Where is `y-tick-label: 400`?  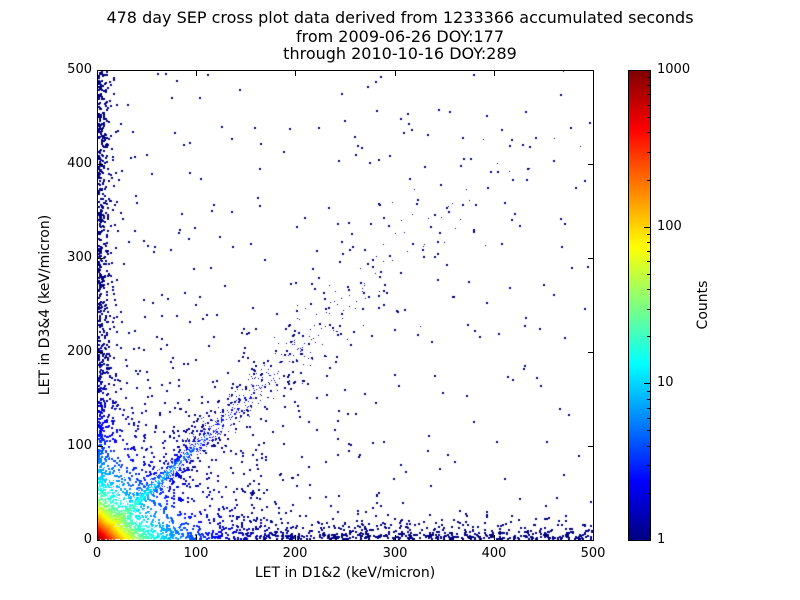 y-tick-label: 400 is located at coordinates (79, 163).